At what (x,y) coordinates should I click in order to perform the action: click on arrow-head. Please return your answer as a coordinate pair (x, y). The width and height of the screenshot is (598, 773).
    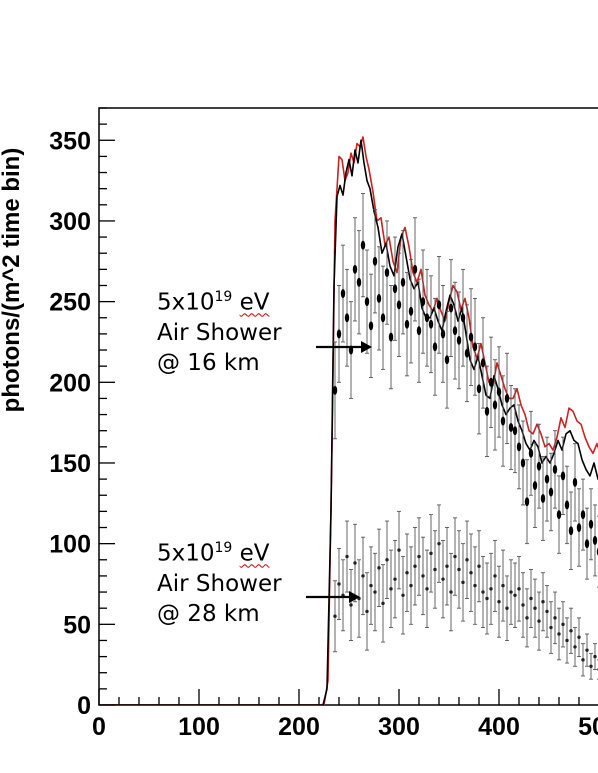
    Looking at the image, I should click on (366, 347).